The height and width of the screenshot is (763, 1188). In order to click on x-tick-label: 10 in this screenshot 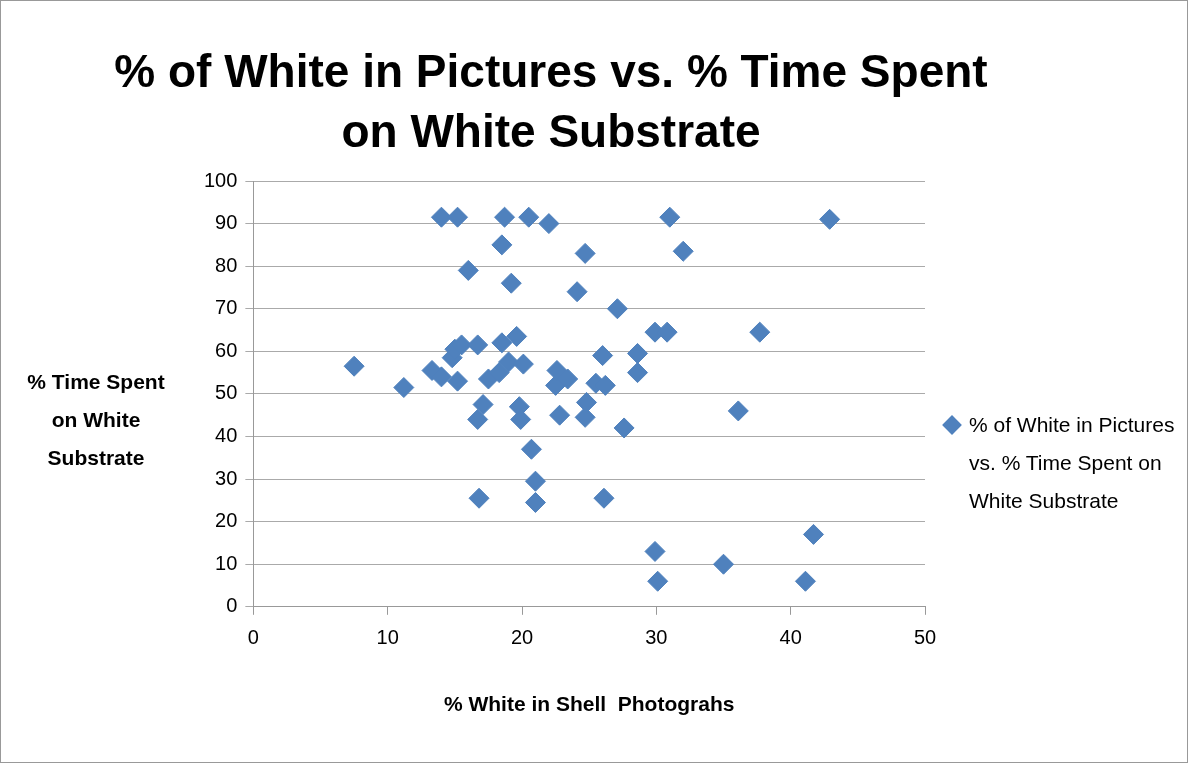, I will do `click(387, 637)`.